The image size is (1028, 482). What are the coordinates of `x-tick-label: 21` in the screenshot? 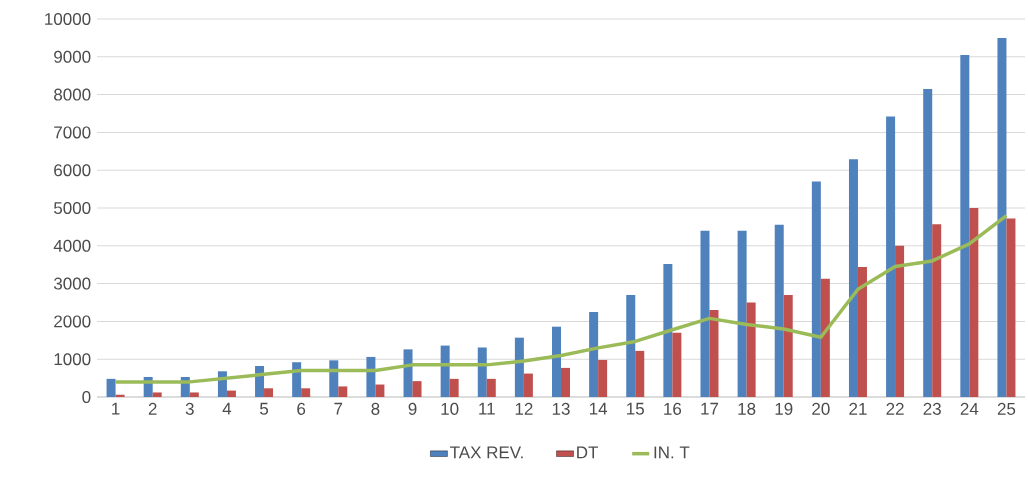 It's located at (858, 408).